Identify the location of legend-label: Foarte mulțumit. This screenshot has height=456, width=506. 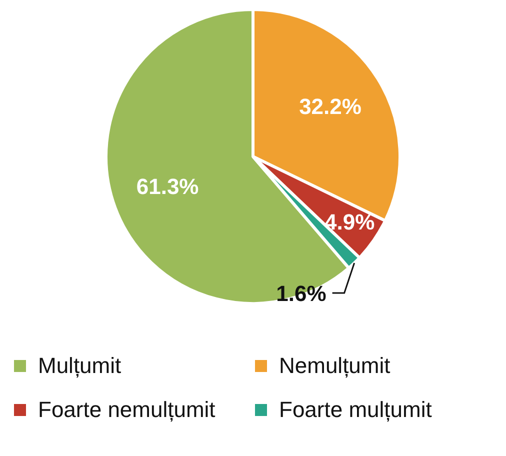
(355, 410).